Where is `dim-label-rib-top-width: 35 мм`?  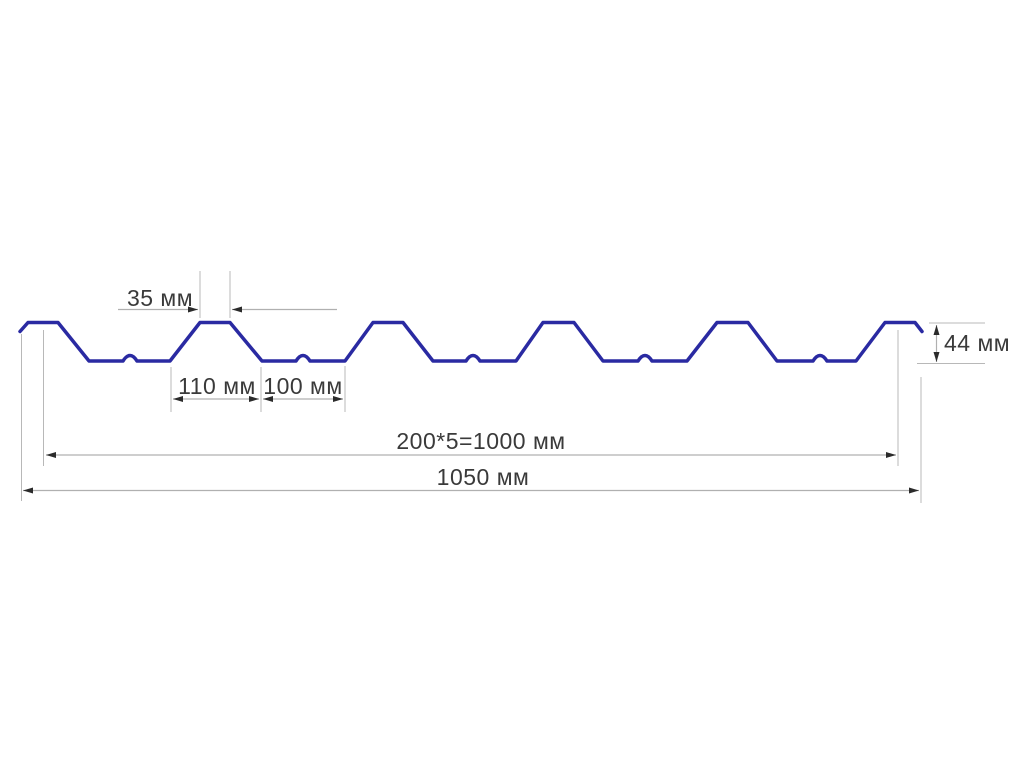 dim-label-rib-top-width: 35 мм is located at coordinates (160, 298).